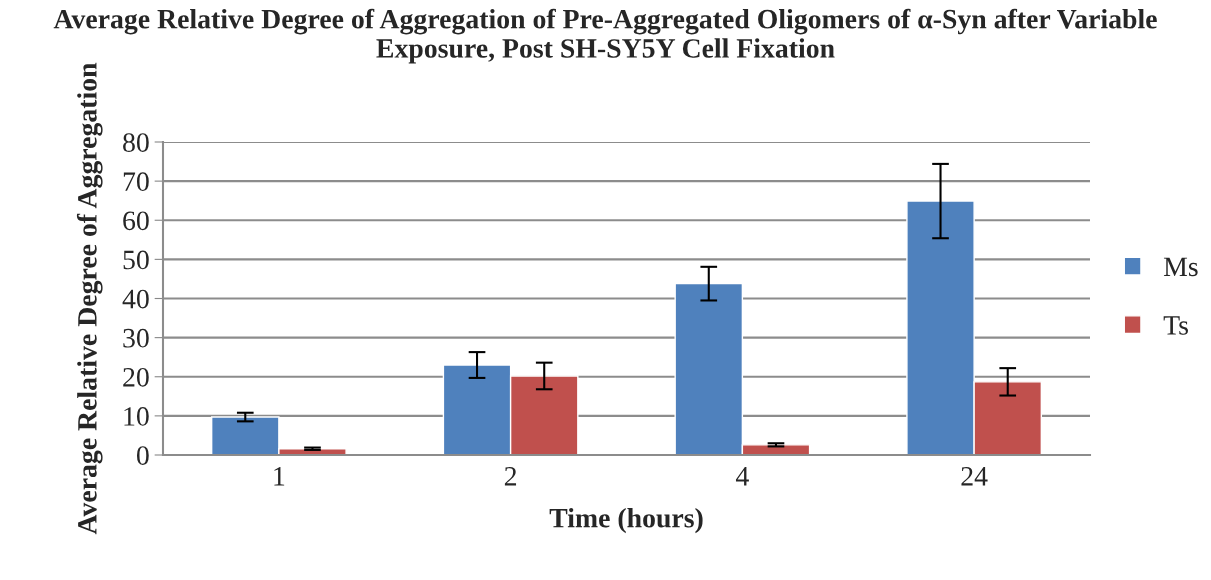  I want to click on legend-label: Ms, so click(1180, 267).